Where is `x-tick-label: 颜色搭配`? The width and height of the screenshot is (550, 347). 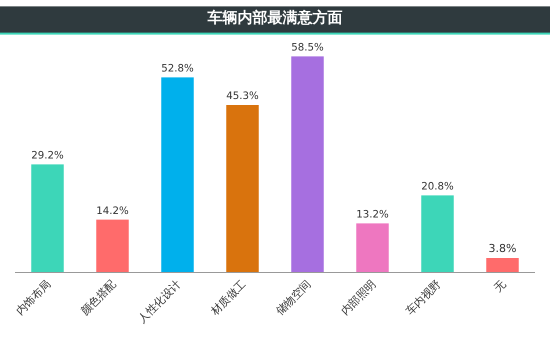
x-tick-label: 颜色搭配 is located at coordinates (98, 298).